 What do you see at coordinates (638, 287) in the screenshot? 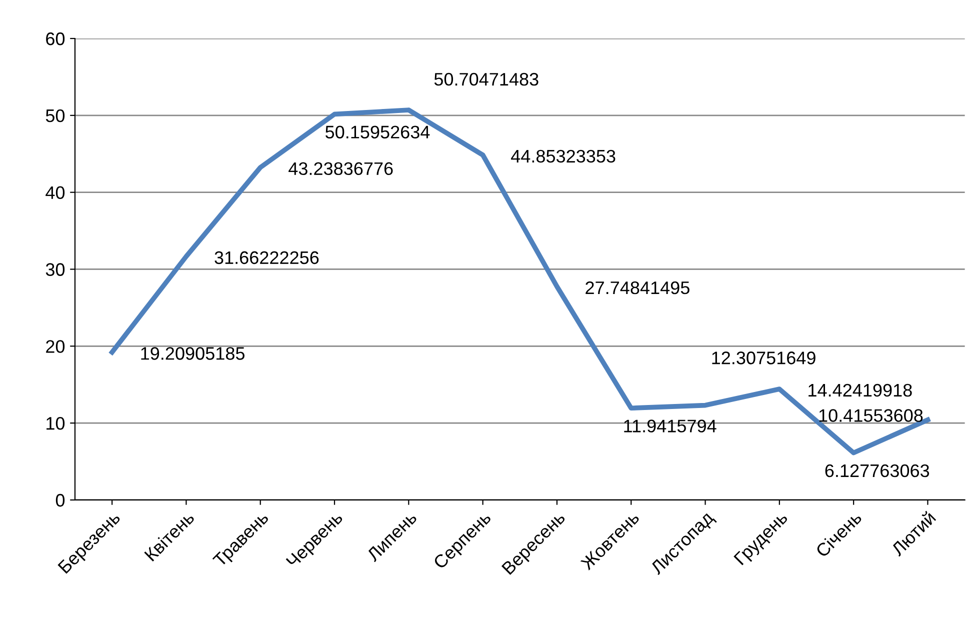
I see `data-label: 27.74841495` at bounding box center [638, 287].